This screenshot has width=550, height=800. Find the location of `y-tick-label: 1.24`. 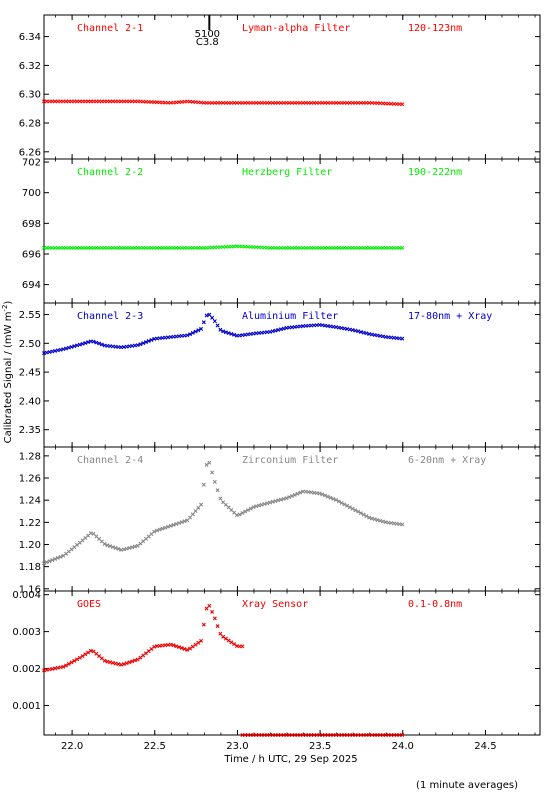

y-tick-label: 1.24 is located at coordinates (30, 501).